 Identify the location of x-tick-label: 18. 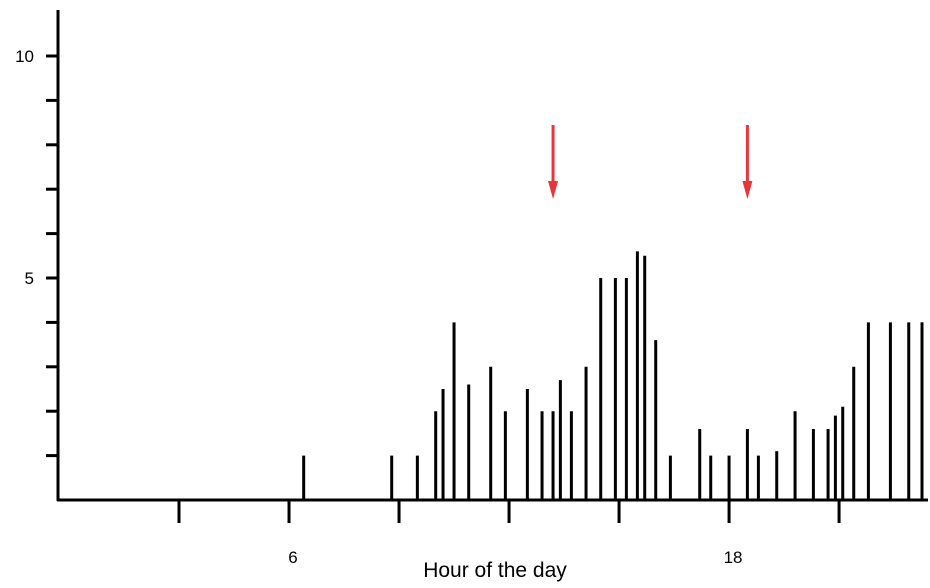
(733, 557).